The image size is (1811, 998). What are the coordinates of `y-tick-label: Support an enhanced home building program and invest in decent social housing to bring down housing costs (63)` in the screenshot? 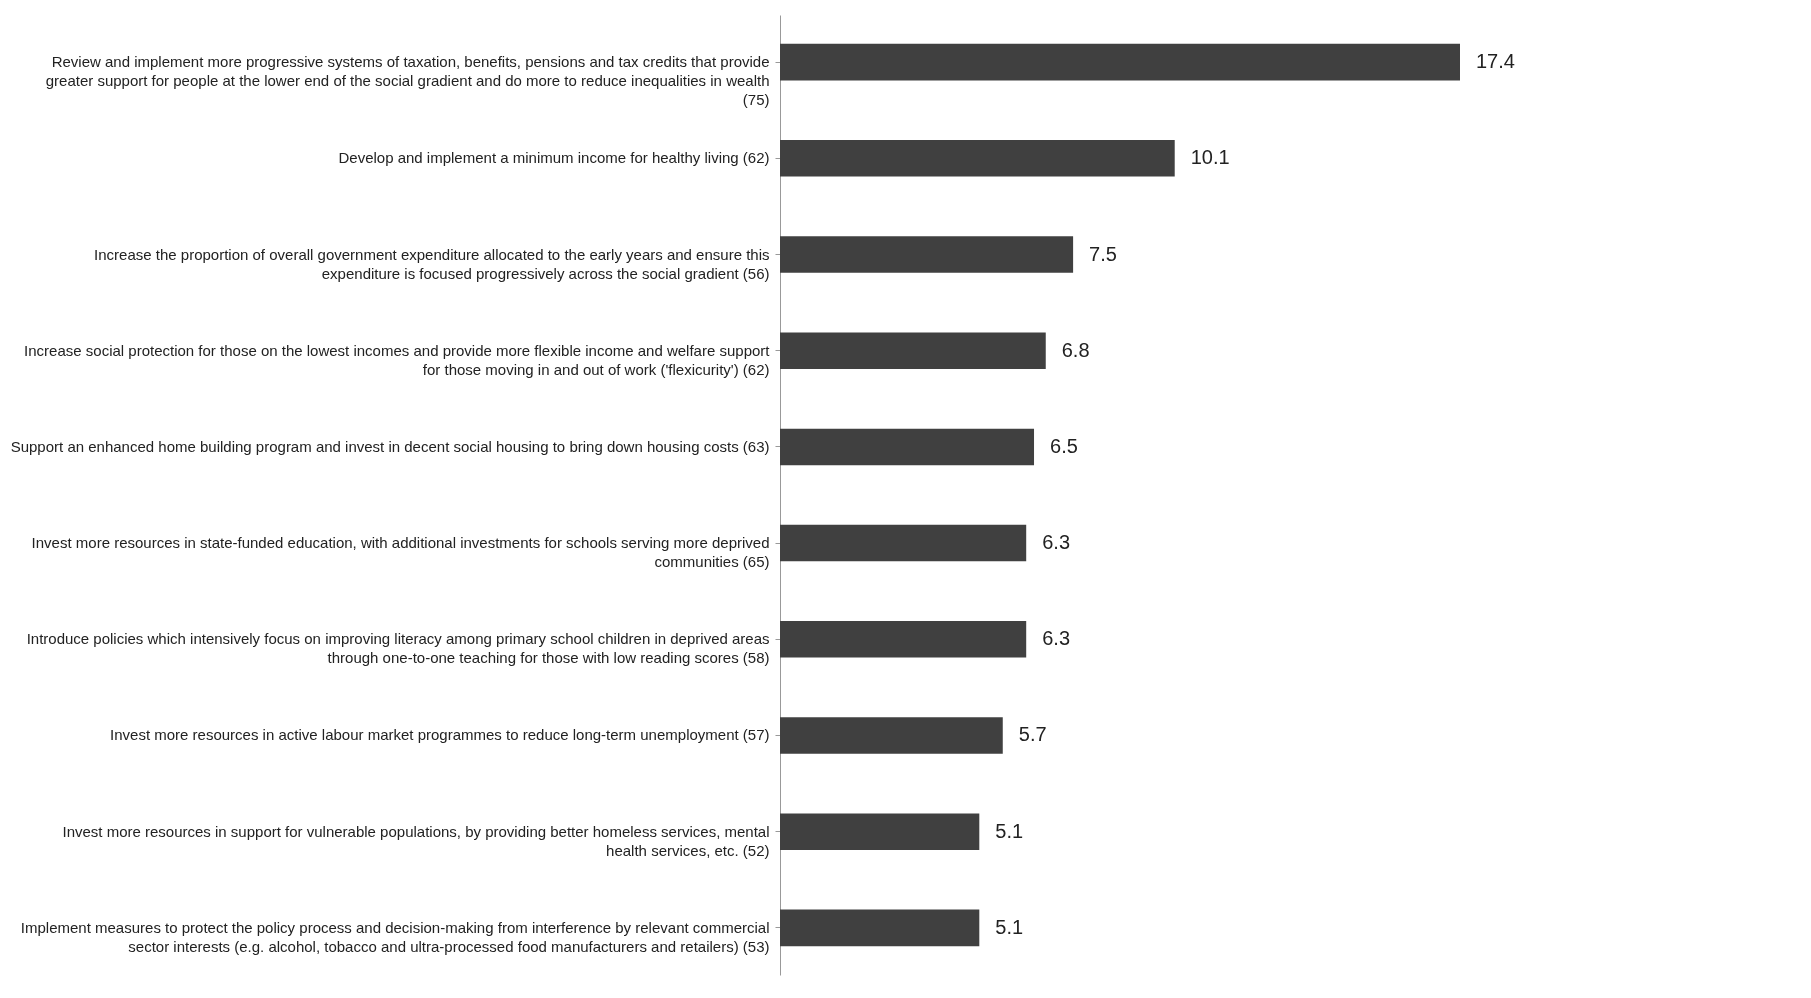 It's located at (390, 446).